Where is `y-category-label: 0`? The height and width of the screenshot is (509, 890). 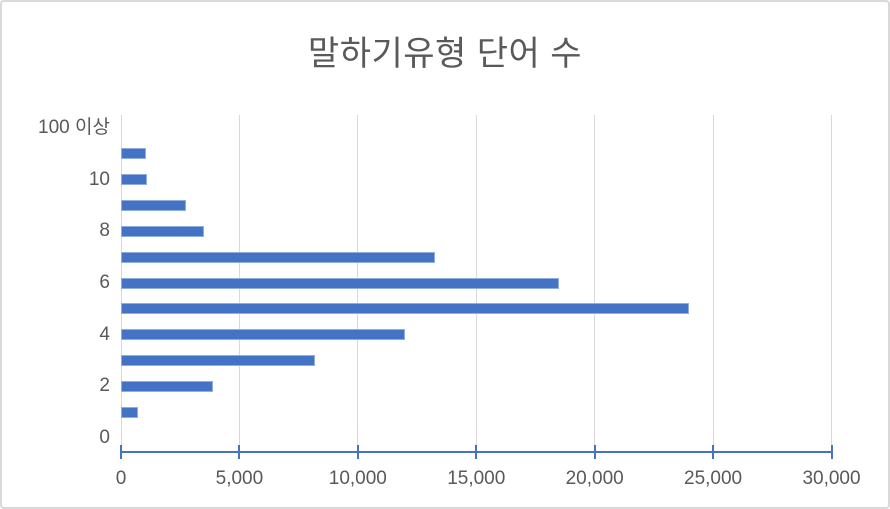 y-category-label: 0 is located at coordinates (104, 438).